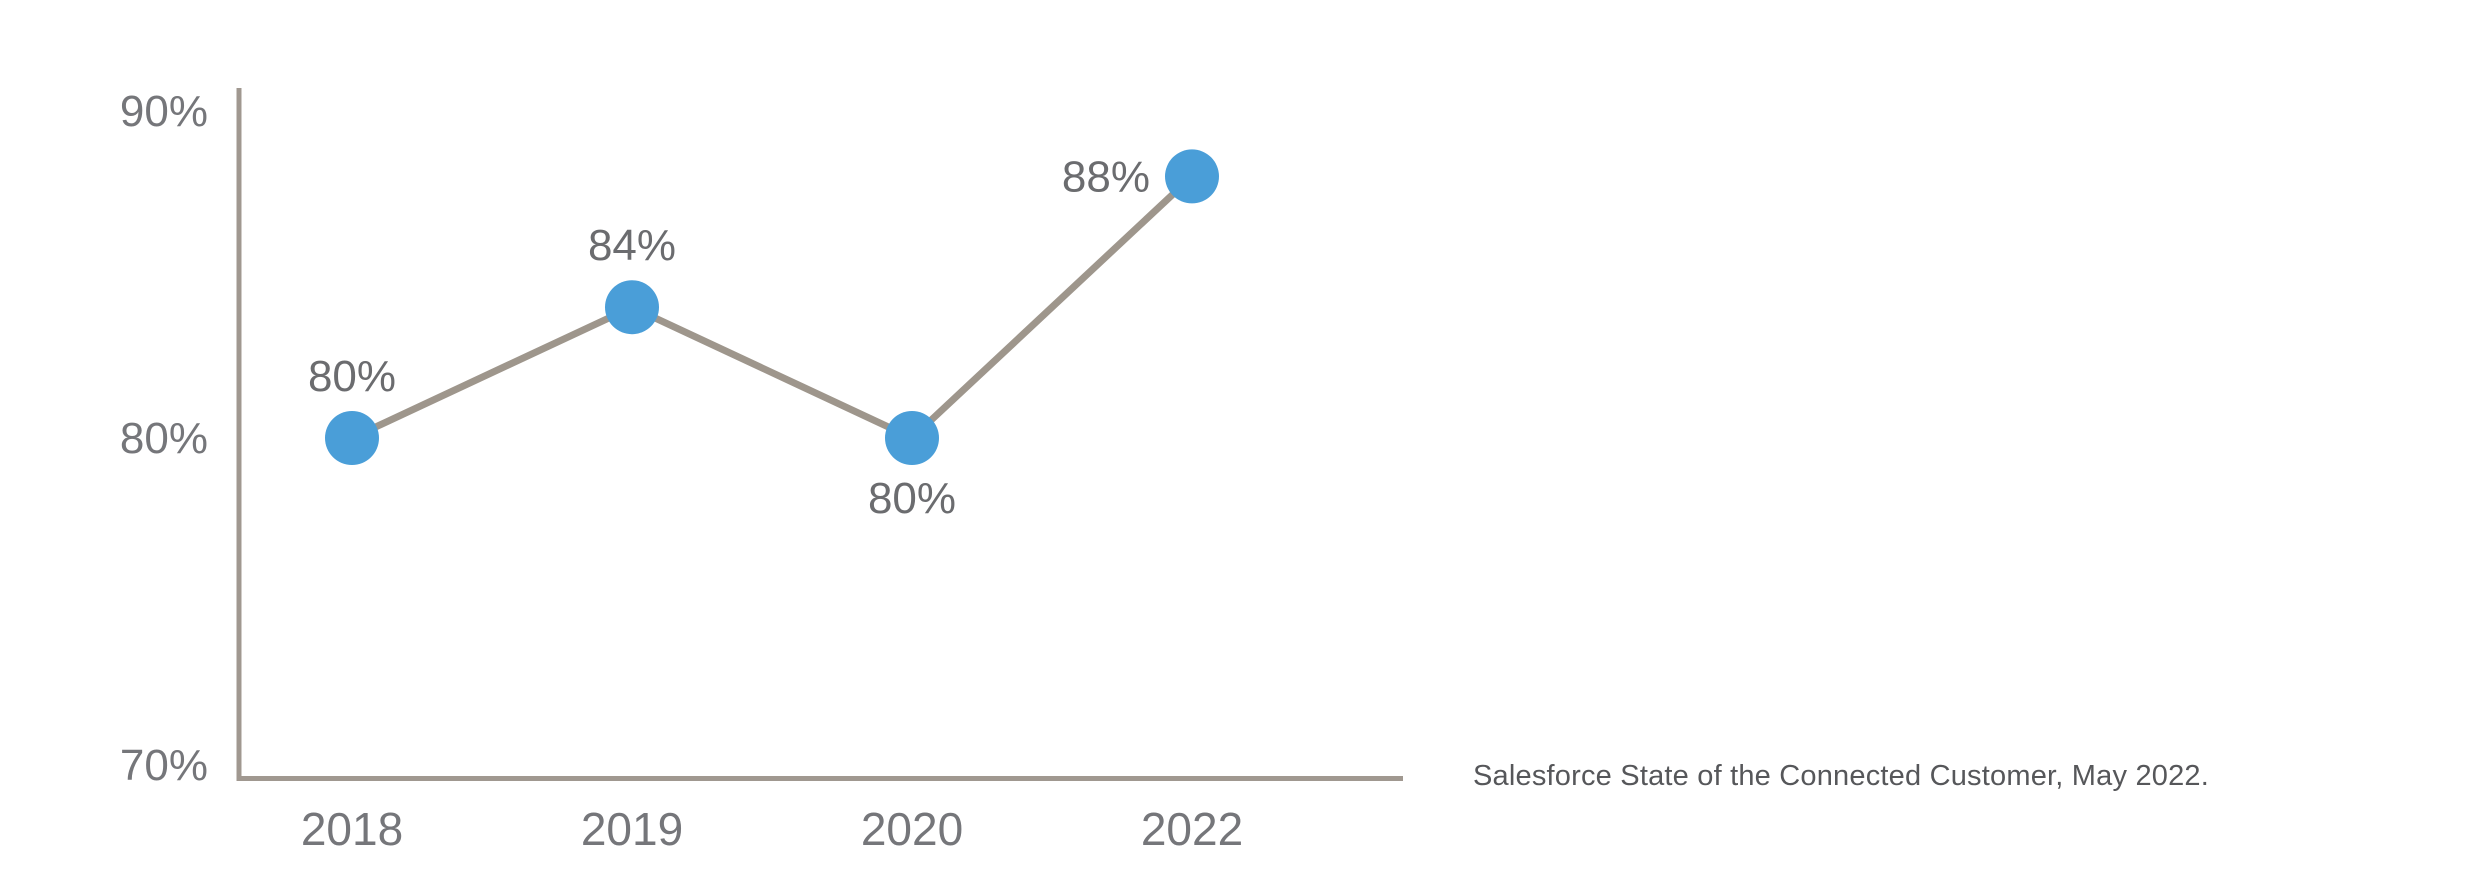 This screenshot has height=880, width=2484. What do you see at coordinates (1106, 176) in the screenshot?
I see `data-point-label: 88%` at bounding box center [1106, 176].